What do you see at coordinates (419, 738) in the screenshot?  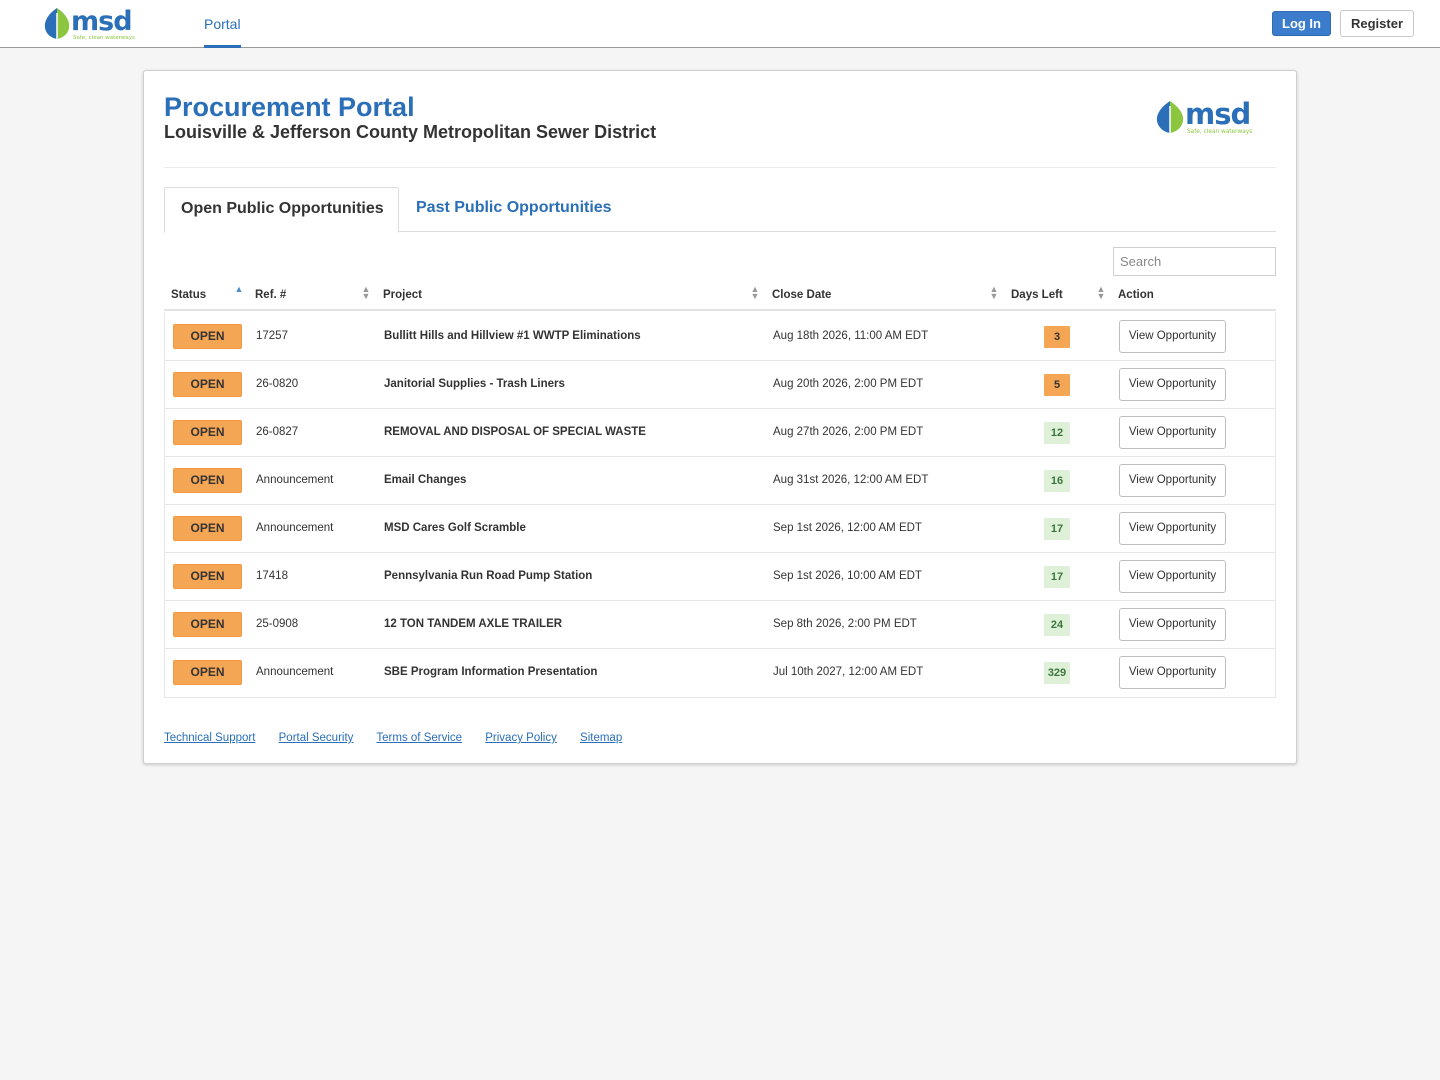 I see `footer-link-terms-of-service: Terms of Service` at bounding box center [419, 738].